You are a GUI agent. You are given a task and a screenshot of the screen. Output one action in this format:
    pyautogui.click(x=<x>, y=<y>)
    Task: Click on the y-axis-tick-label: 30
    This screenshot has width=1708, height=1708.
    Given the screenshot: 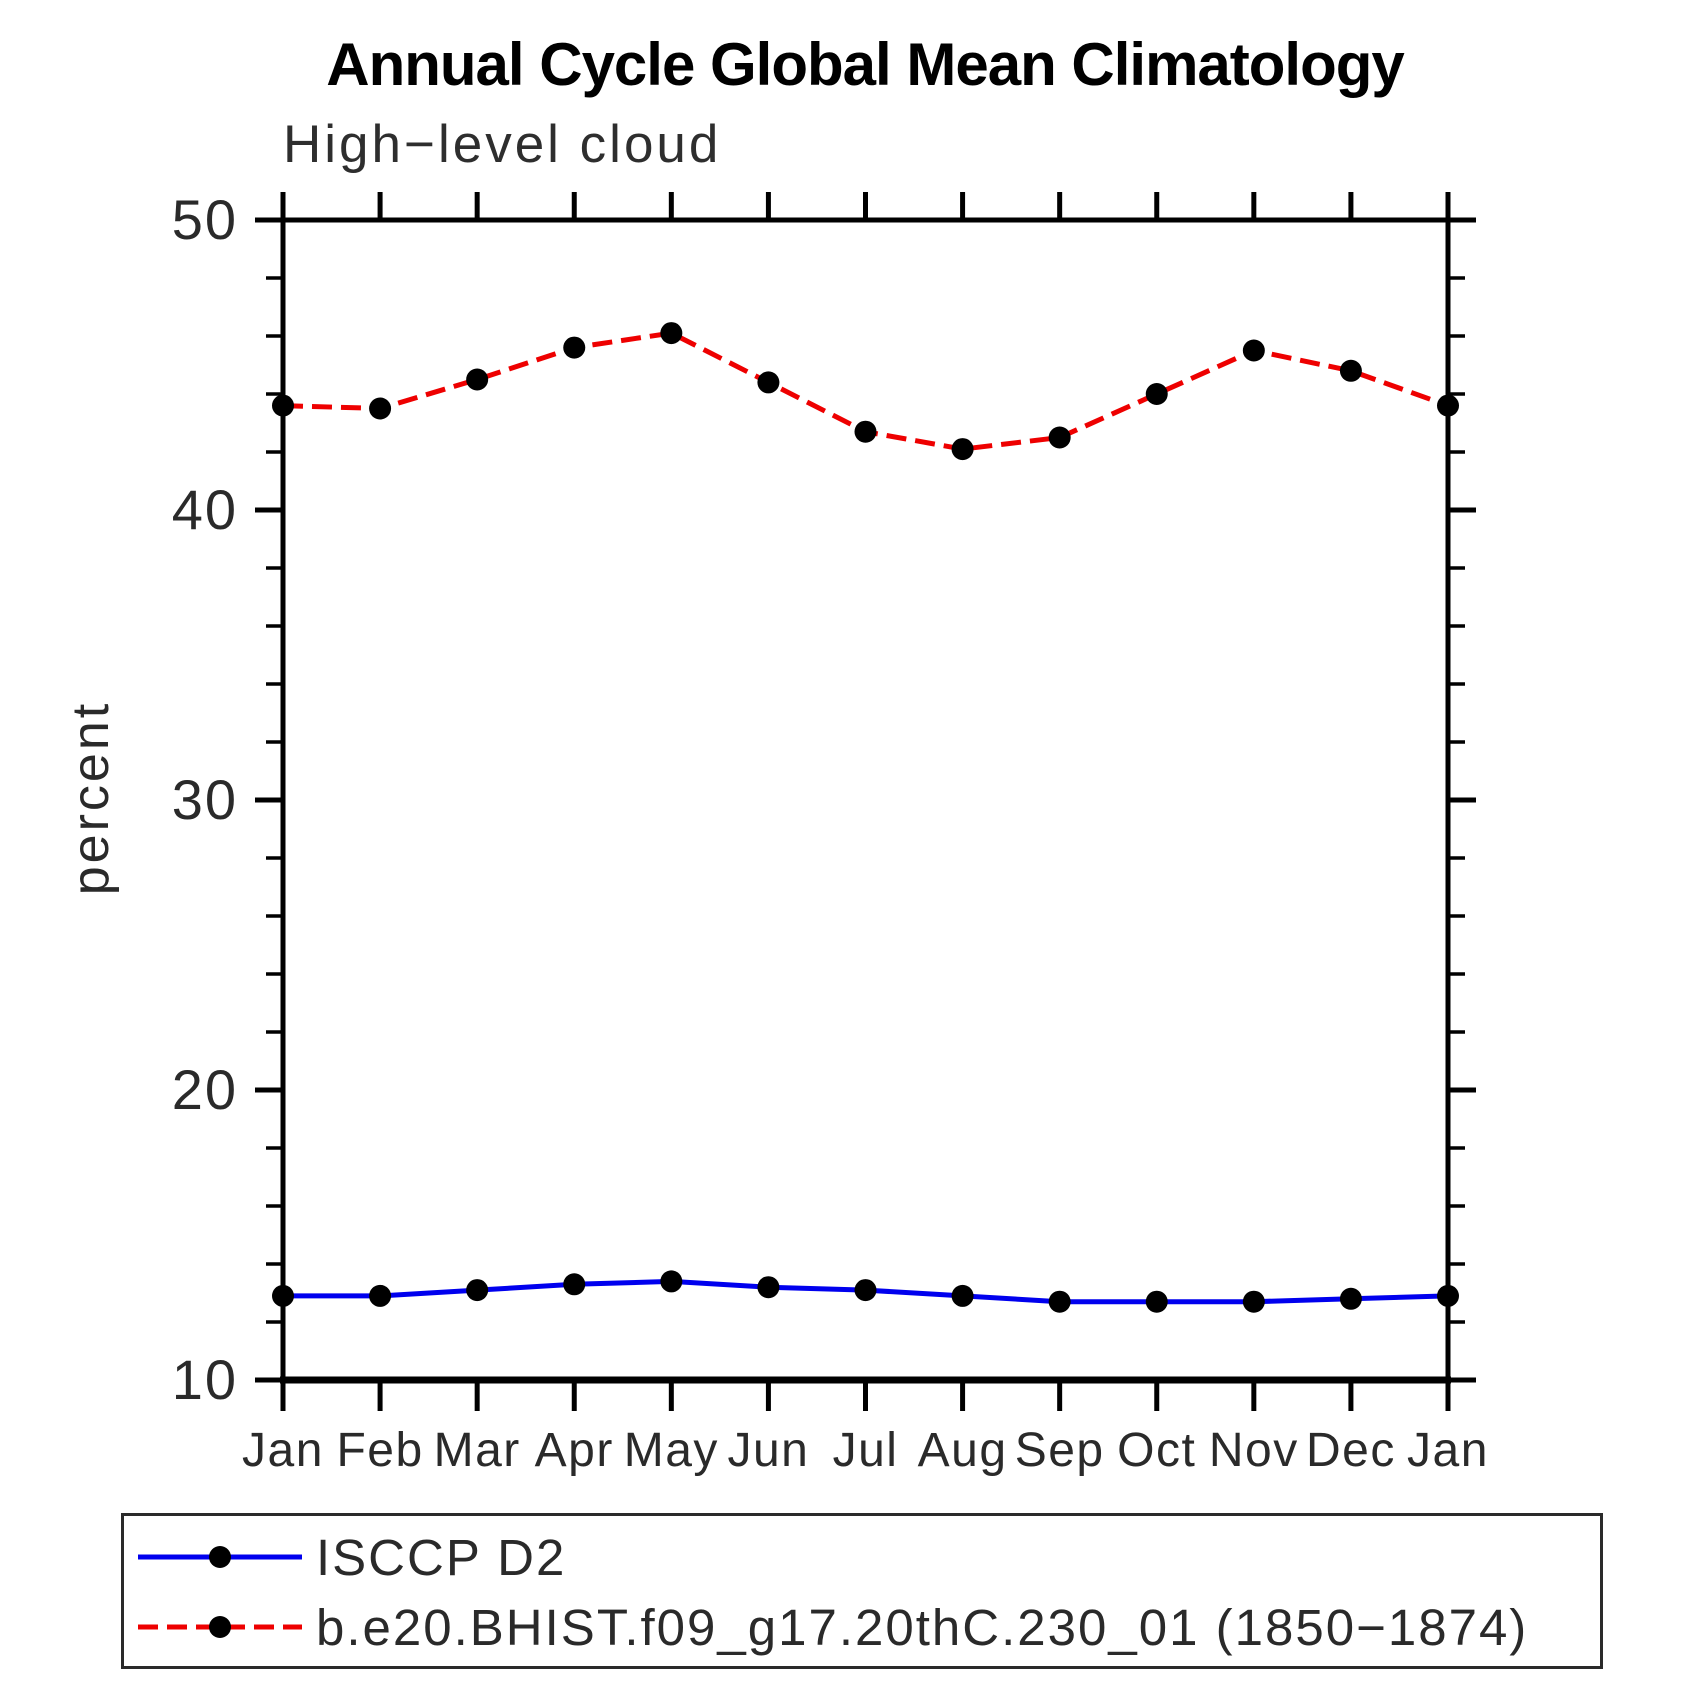 What is the action you would take?
    pyautogui.click(x=205, y=799)
    